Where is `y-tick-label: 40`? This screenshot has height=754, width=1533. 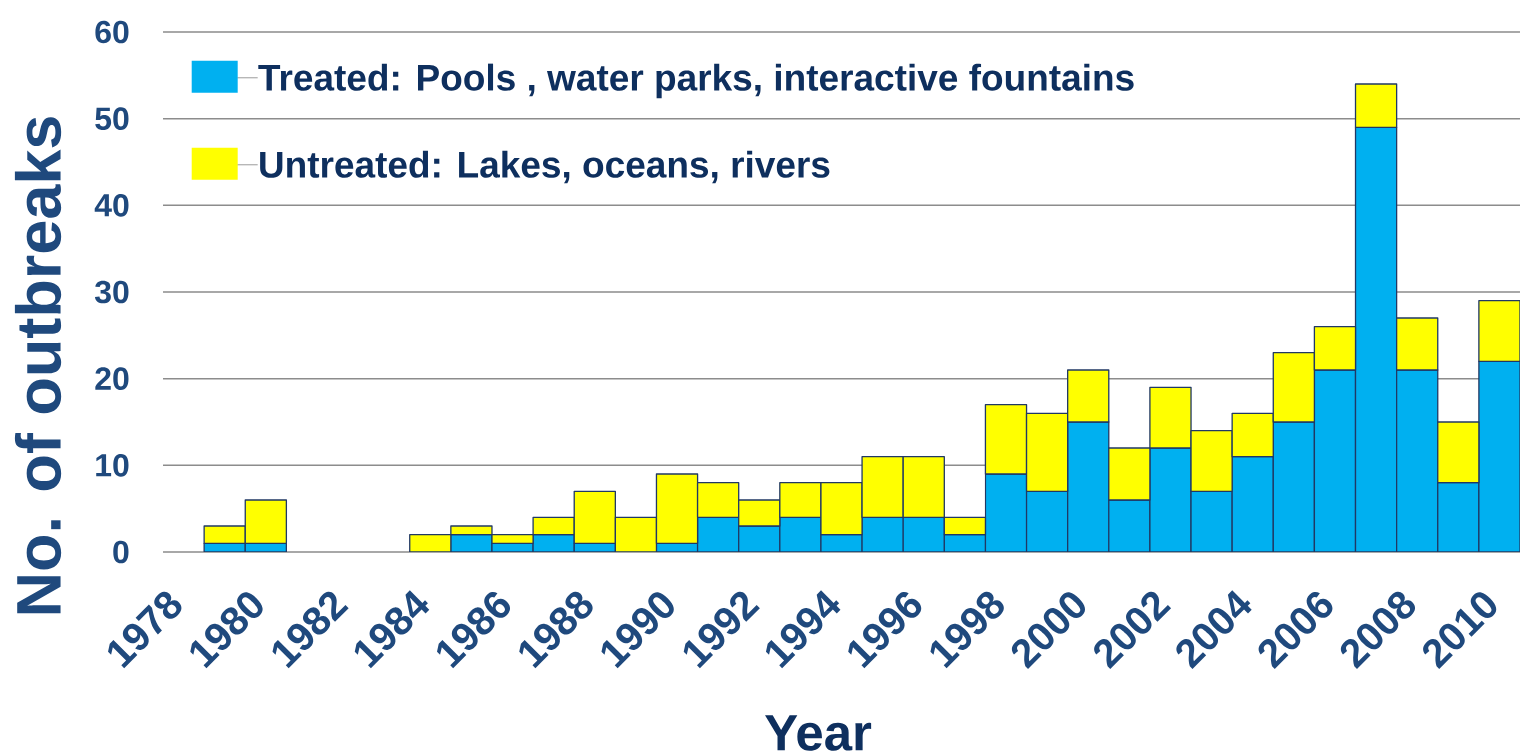 y-tick-label: 40 is located at coordinates (111, 205).